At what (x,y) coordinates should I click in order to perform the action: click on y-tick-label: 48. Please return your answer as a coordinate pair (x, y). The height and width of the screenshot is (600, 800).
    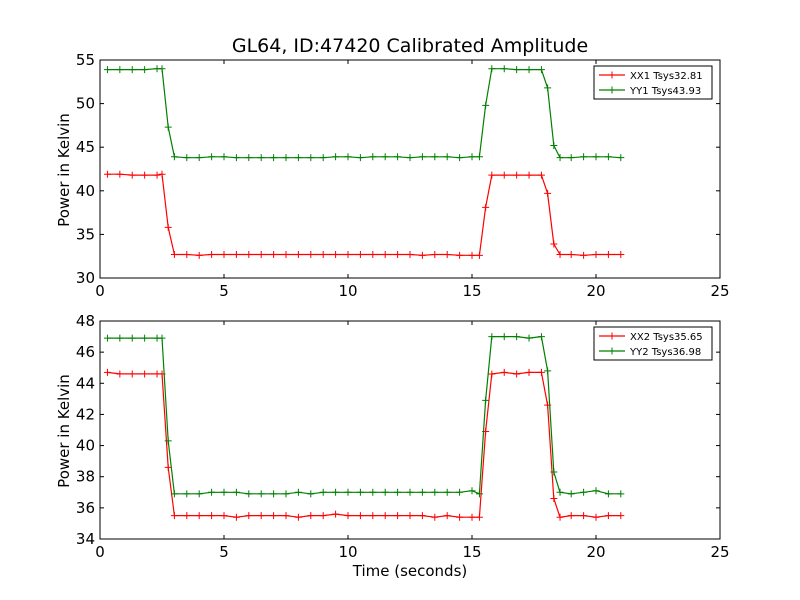
    Looking at the image, I should click on (85, 321).